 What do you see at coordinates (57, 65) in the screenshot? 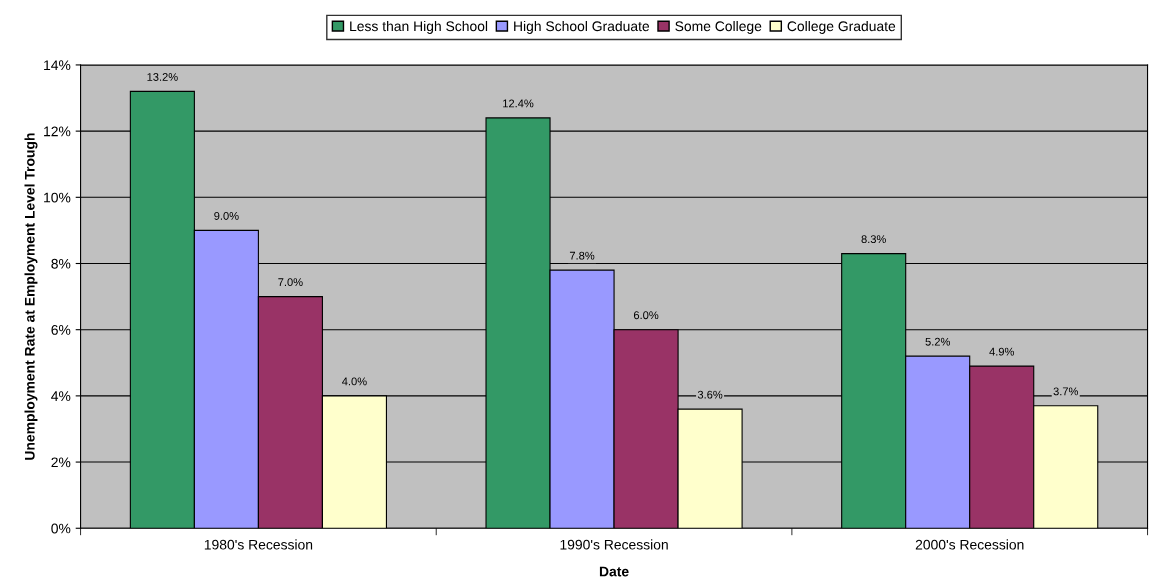
I see `y-tick-label: 14%` at bounding box center [57, 65].